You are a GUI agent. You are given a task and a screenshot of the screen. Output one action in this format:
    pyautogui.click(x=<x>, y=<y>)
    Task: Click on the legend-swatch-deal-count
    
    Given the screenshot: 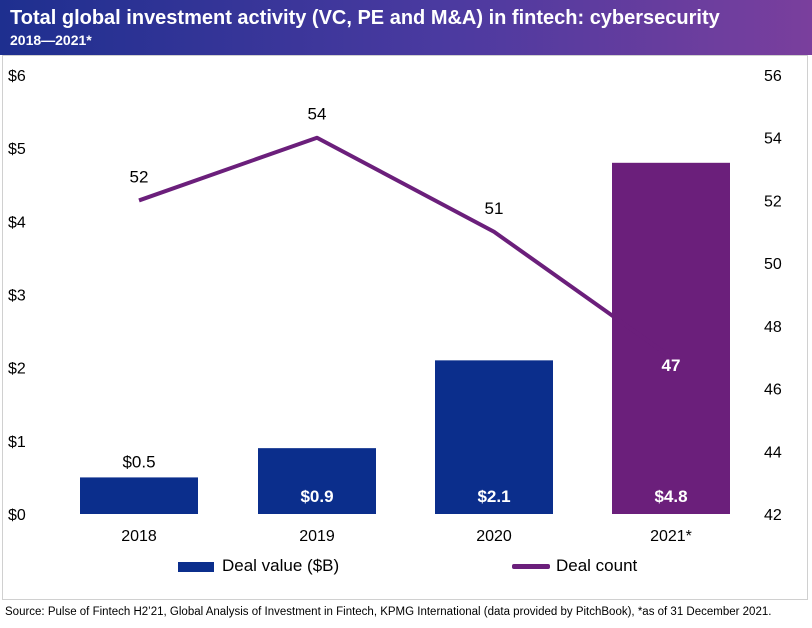 What is the action you would take?
    pyautogui.click(x=531, y=566)
    